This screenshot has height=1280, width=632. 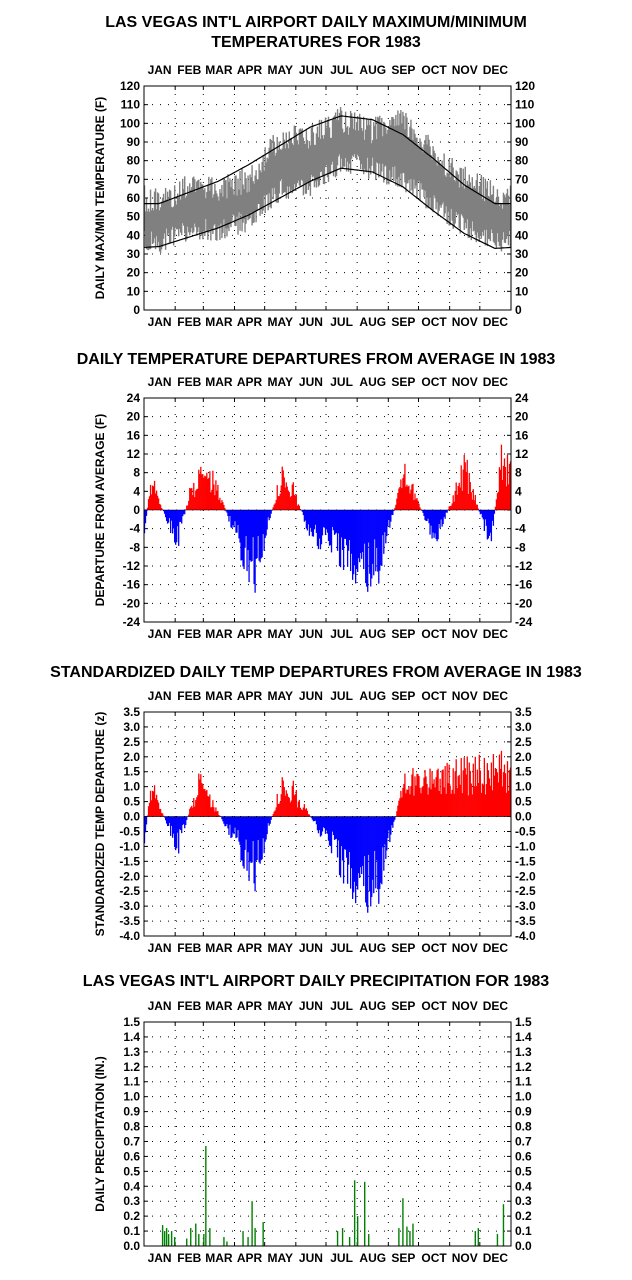 What do you see at coordinates (131, 1141) in the screenshot?
I see `y-tick-label-left: 0.7` at bounding box center [131, 1141].